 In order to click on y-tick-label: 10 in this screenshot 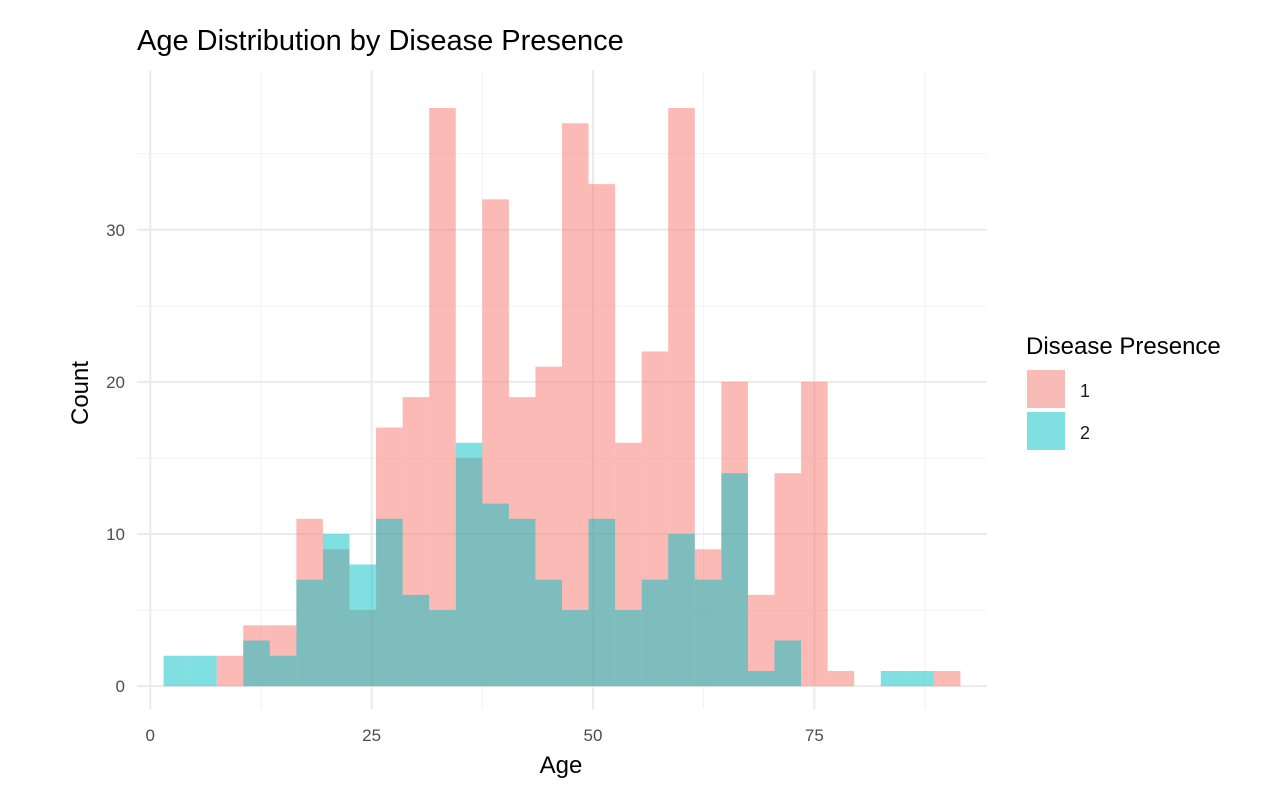, I will do `click(115, 534)`.